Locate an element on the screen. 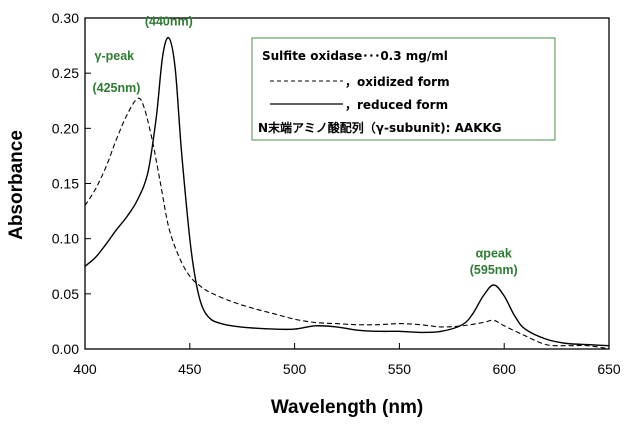 The height and width of the screenshot is (427, 631). y-tick-label: 0.10 is located at coordinates (65, 239).